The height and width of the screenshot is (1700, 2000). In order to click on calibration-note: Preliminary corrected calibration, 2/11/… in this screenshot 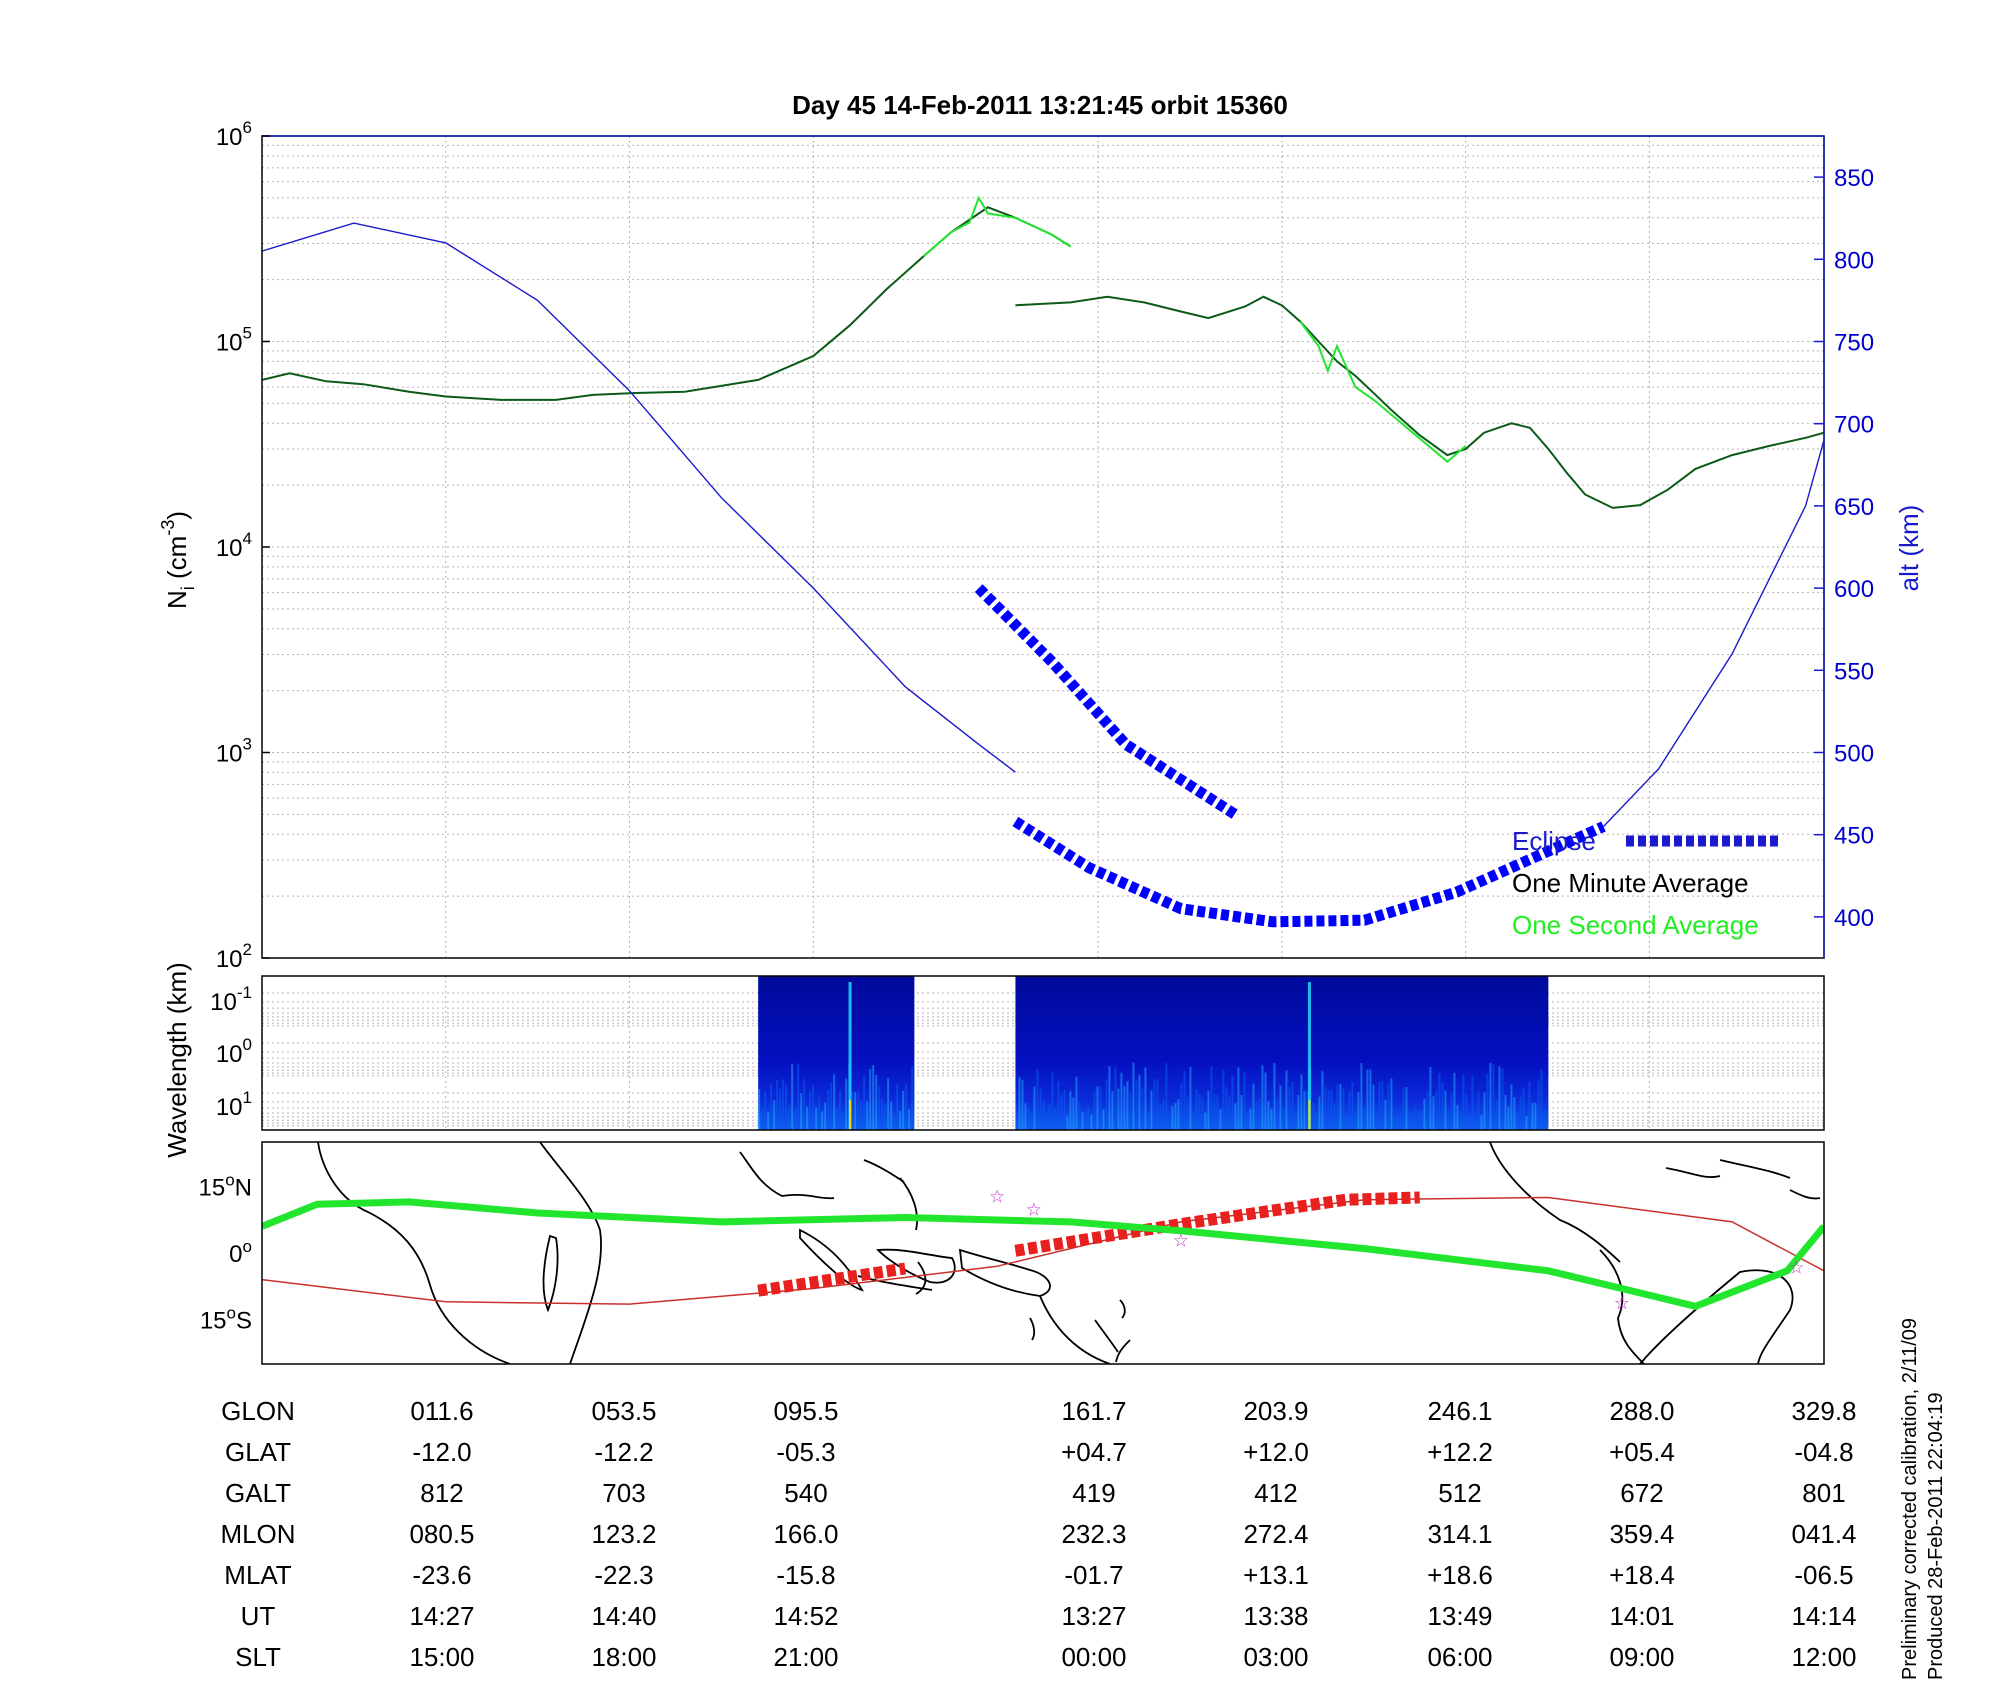, I will do `click(1910, 1499)`.